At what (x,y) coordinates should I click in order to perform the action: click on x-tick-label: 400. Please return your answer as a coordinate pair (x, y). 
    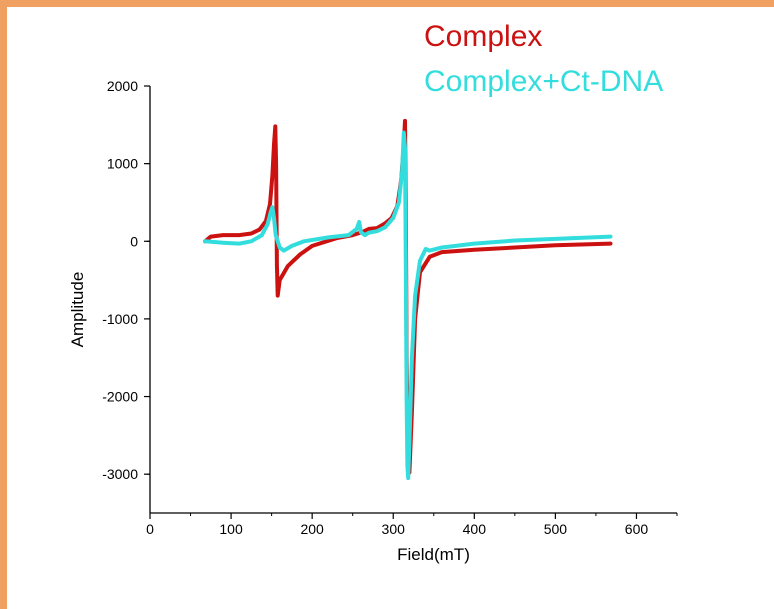
    Looking at the image, I should click on (475, 529).